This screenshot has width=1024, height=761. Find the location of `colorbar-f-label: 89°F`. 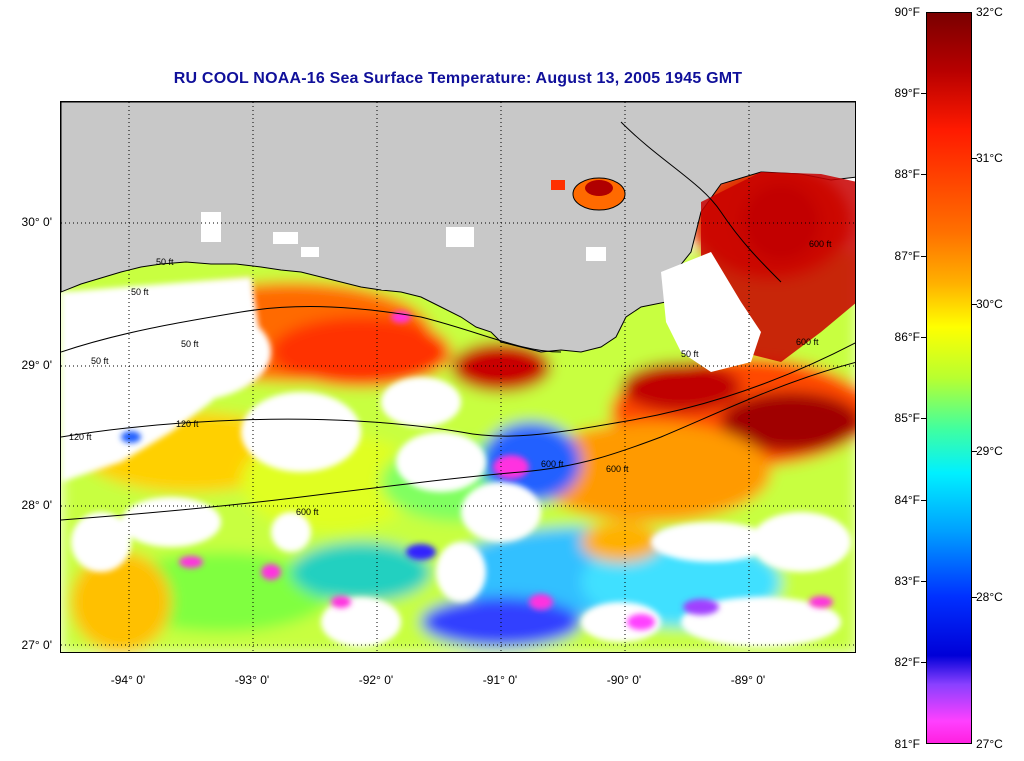

colorbar-f-label: 89°F is located at coordinates (907, 93).